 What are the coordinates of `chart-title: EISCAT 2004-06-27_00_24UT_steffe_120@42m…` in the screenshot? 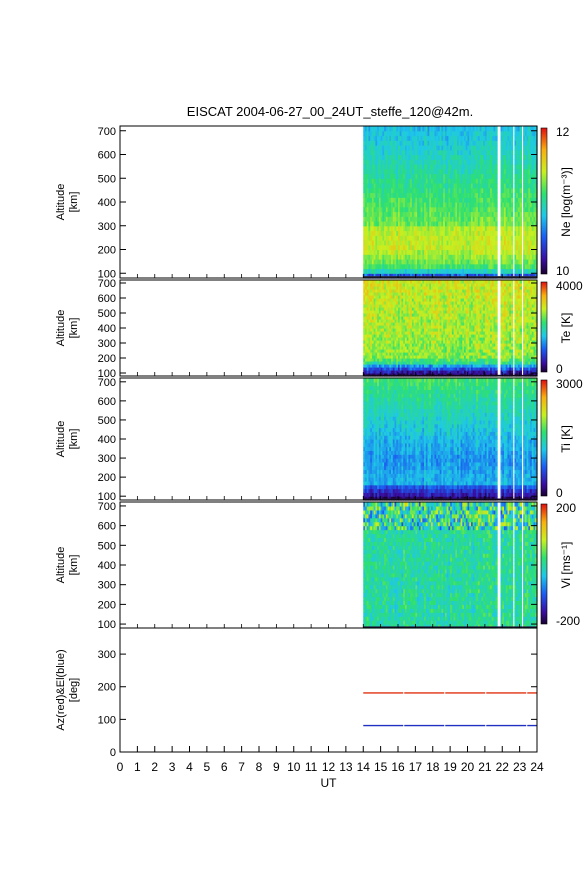 It's located at (330, 111).